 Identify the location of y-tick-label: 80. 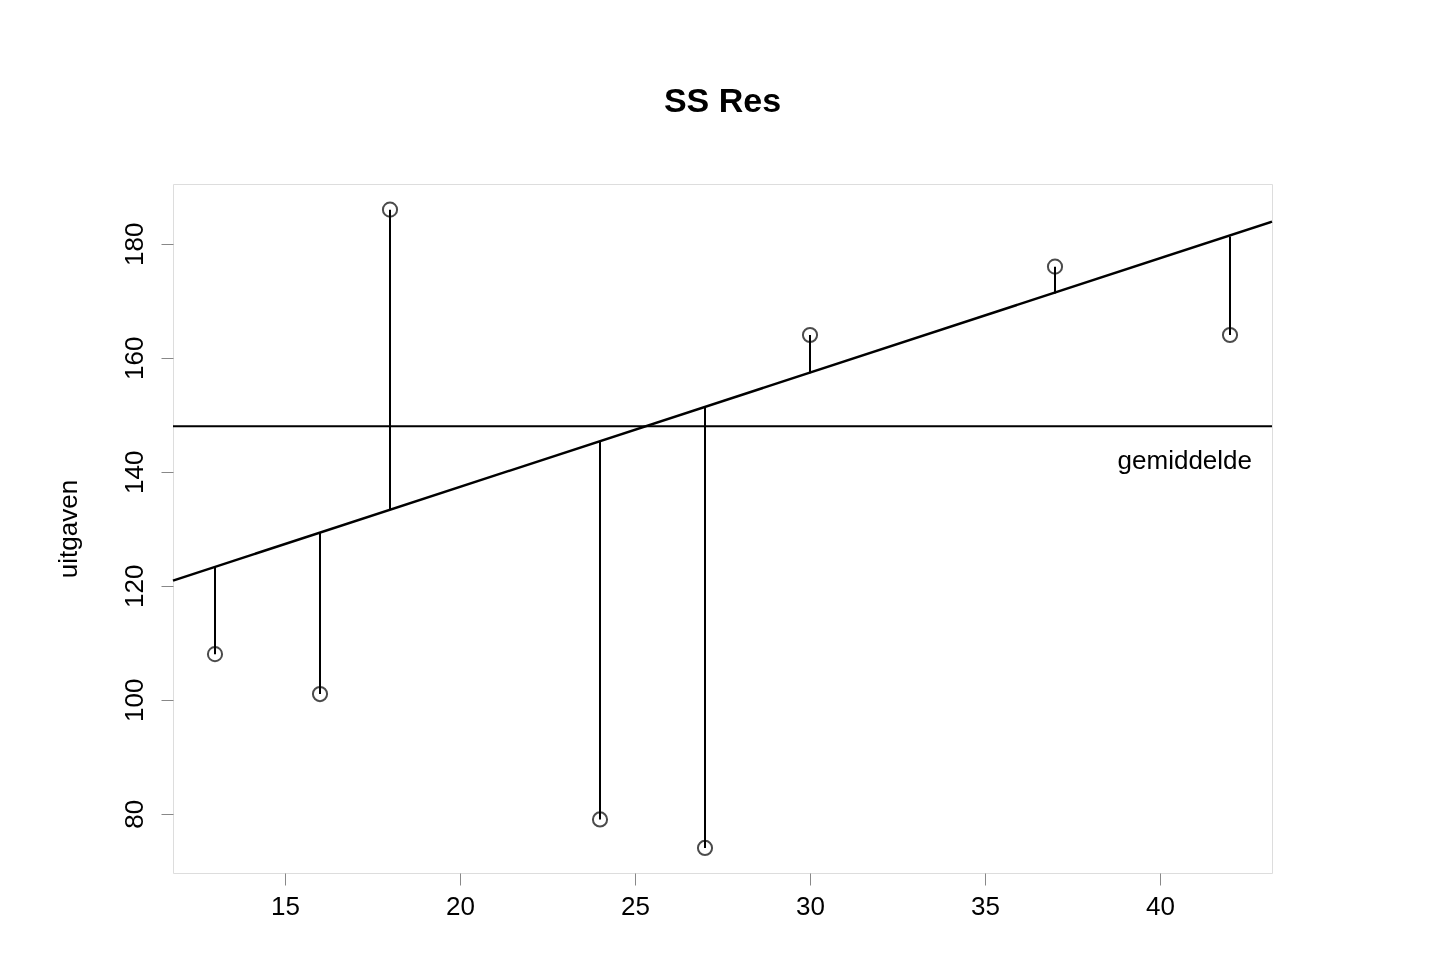
(133, 814).